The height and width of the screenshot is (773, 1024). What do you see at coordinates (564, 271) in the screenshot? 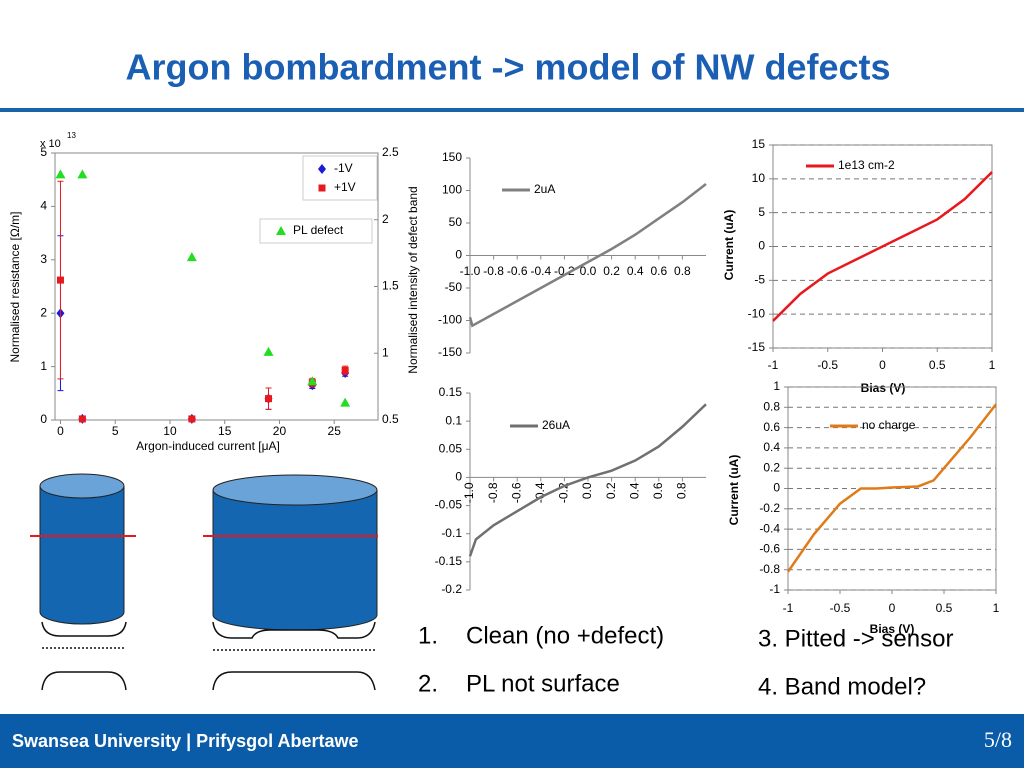
I see `x-tick-label: -0.2` at bounding box center [564, 271].